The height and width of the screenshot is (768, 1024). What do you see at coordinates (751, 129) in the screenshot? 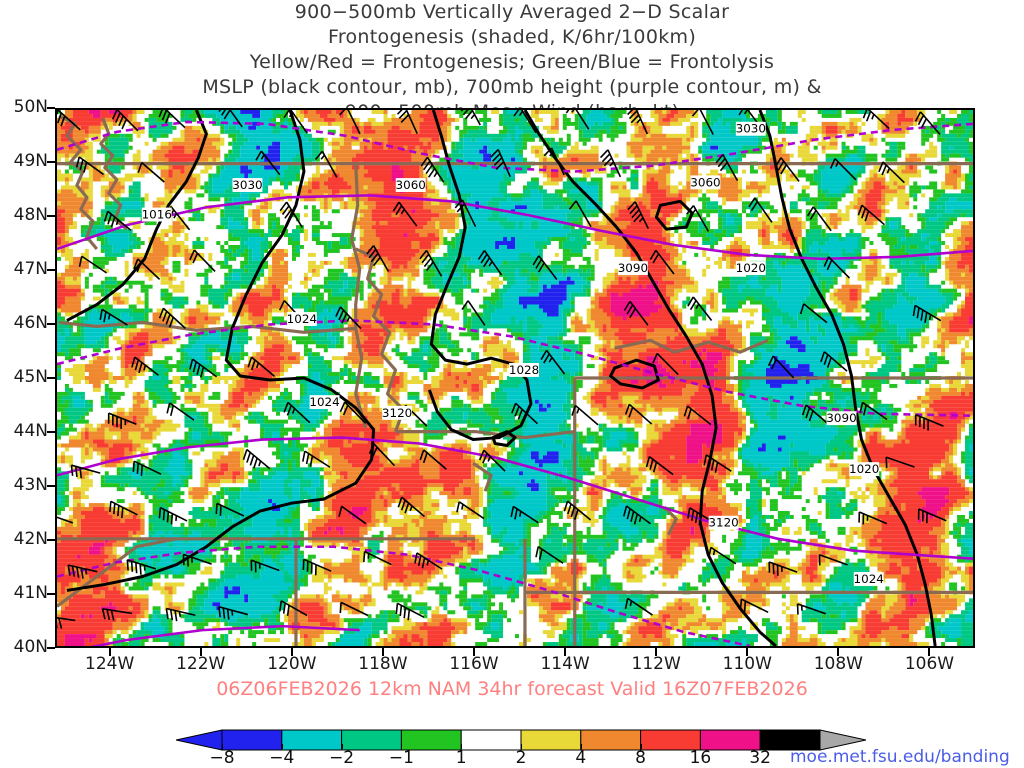
I see `contour-label-height-3030: 3030` at bounding box center [751, 129].